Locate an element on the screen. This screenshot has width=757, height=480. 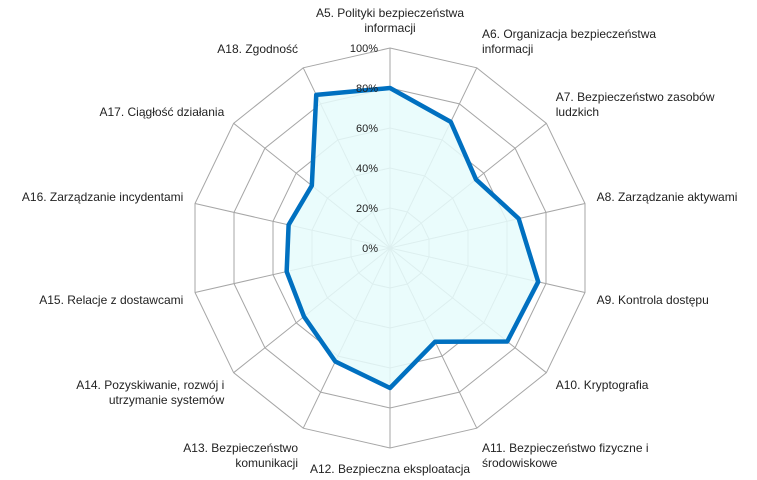
category-label-line: A12. Bezpieczna eksploatacja is located at coordinates (390, 469).